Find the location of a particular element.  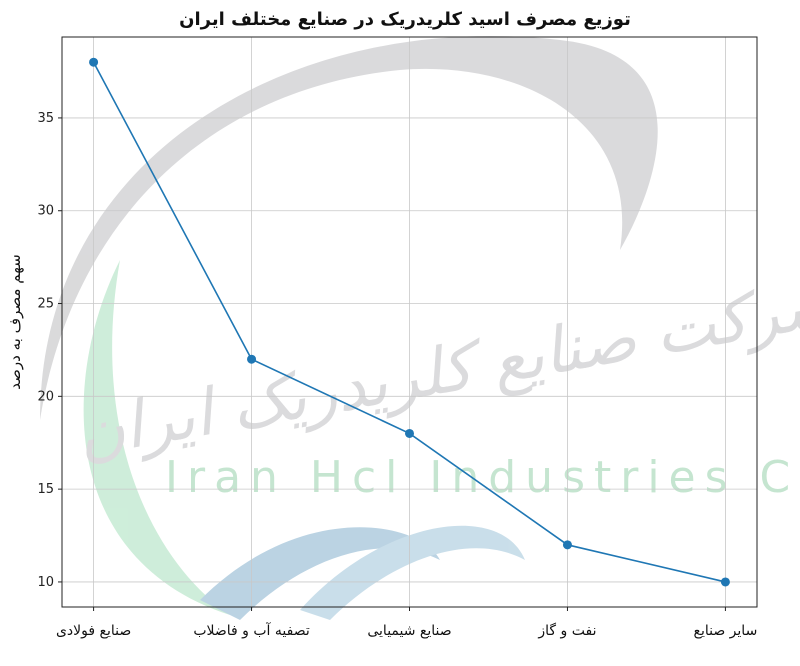

y-tick-label: 10 is located at coordinates (45, 582).